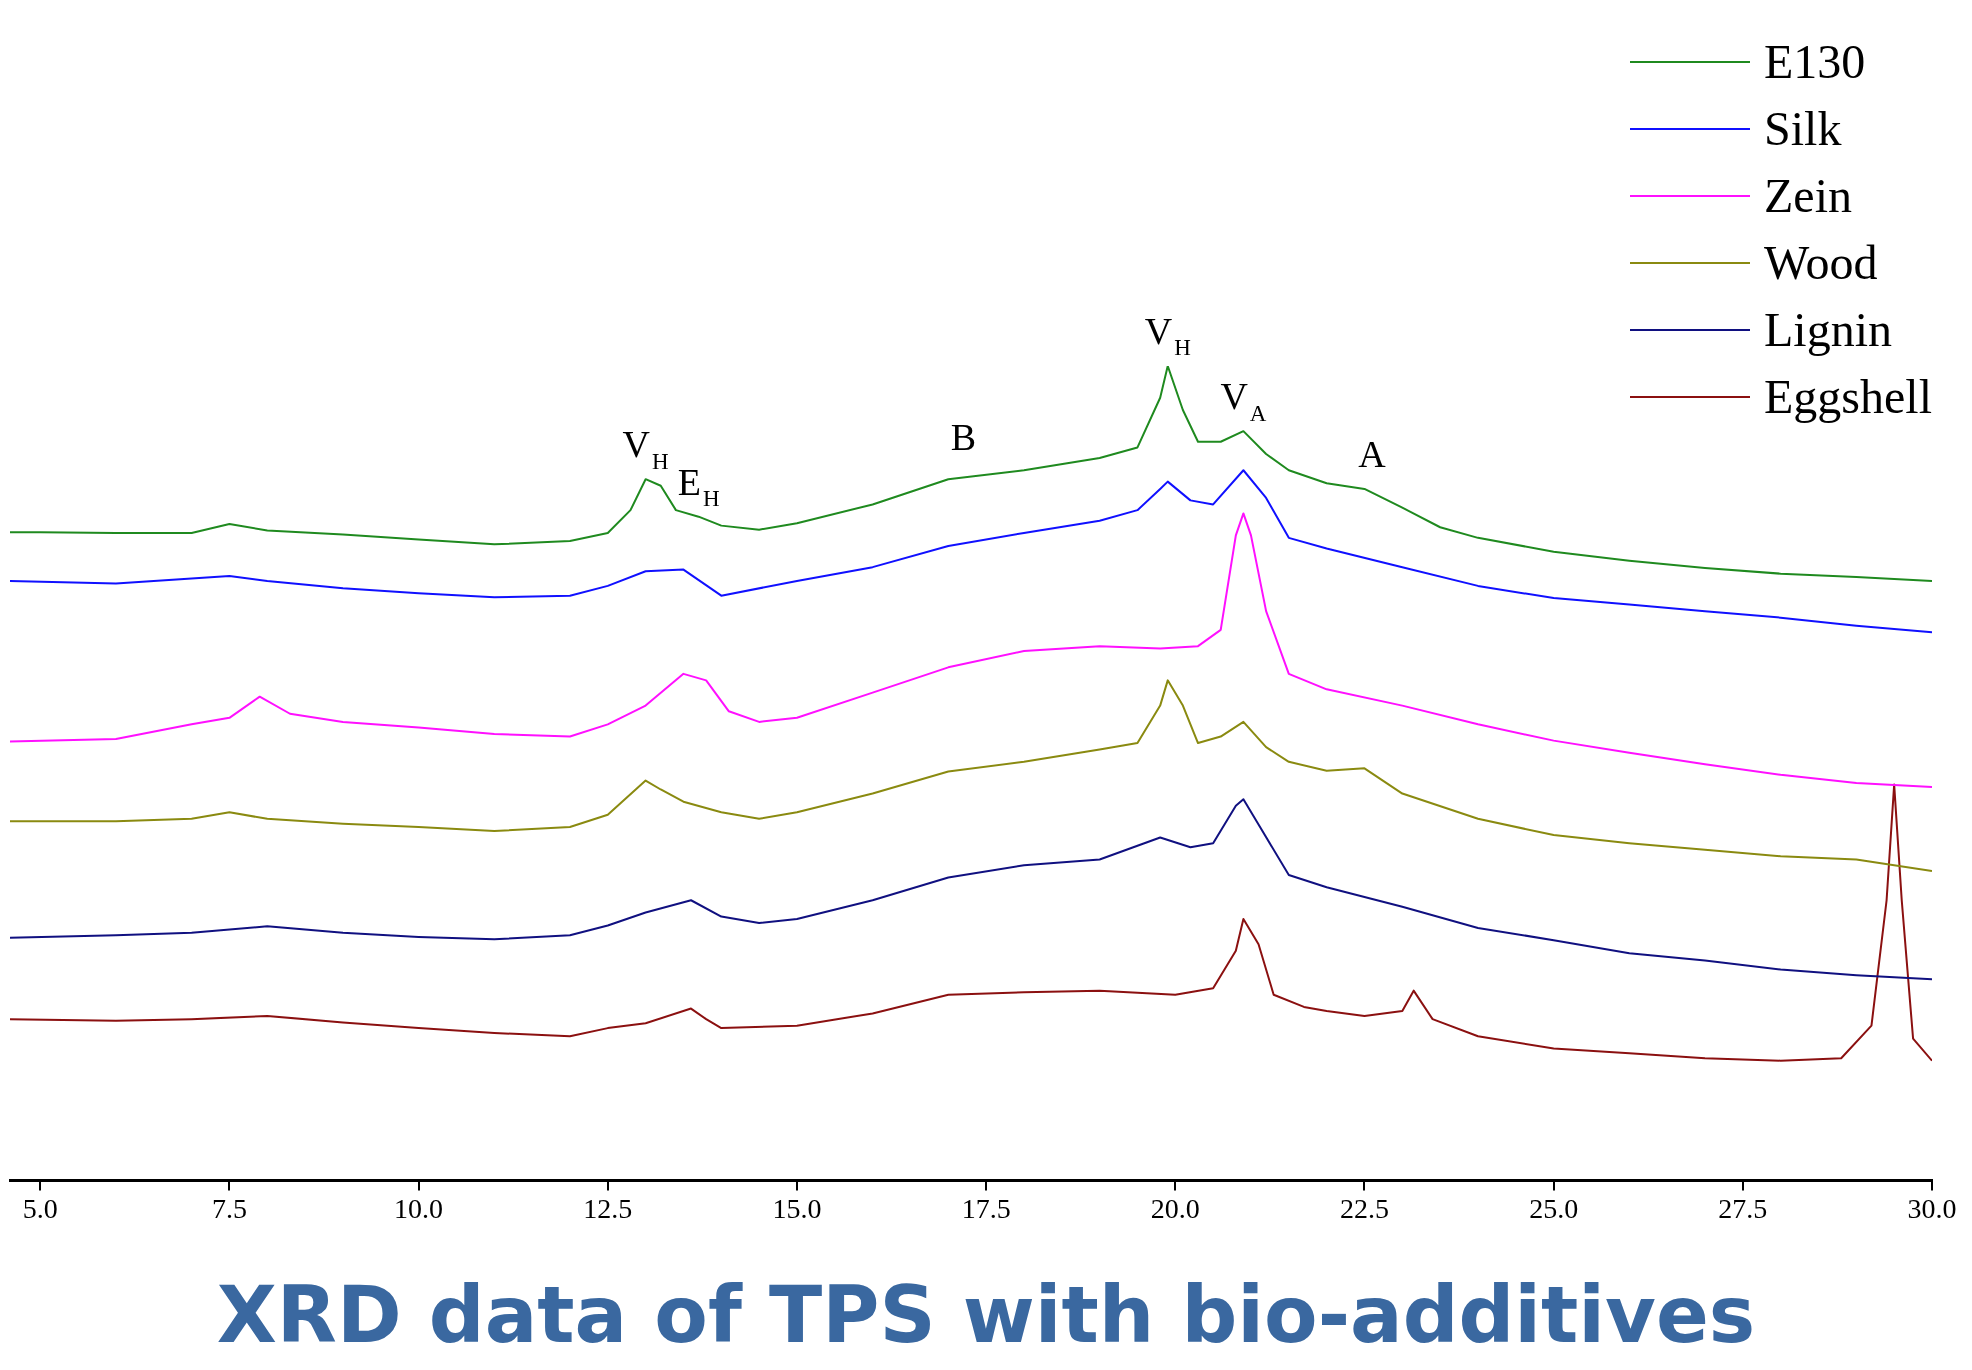 Image resolution: width=1972 pixels, height=1370 pixels. I want to click on x-tick-label: 30.0, so click(1932, 1208).